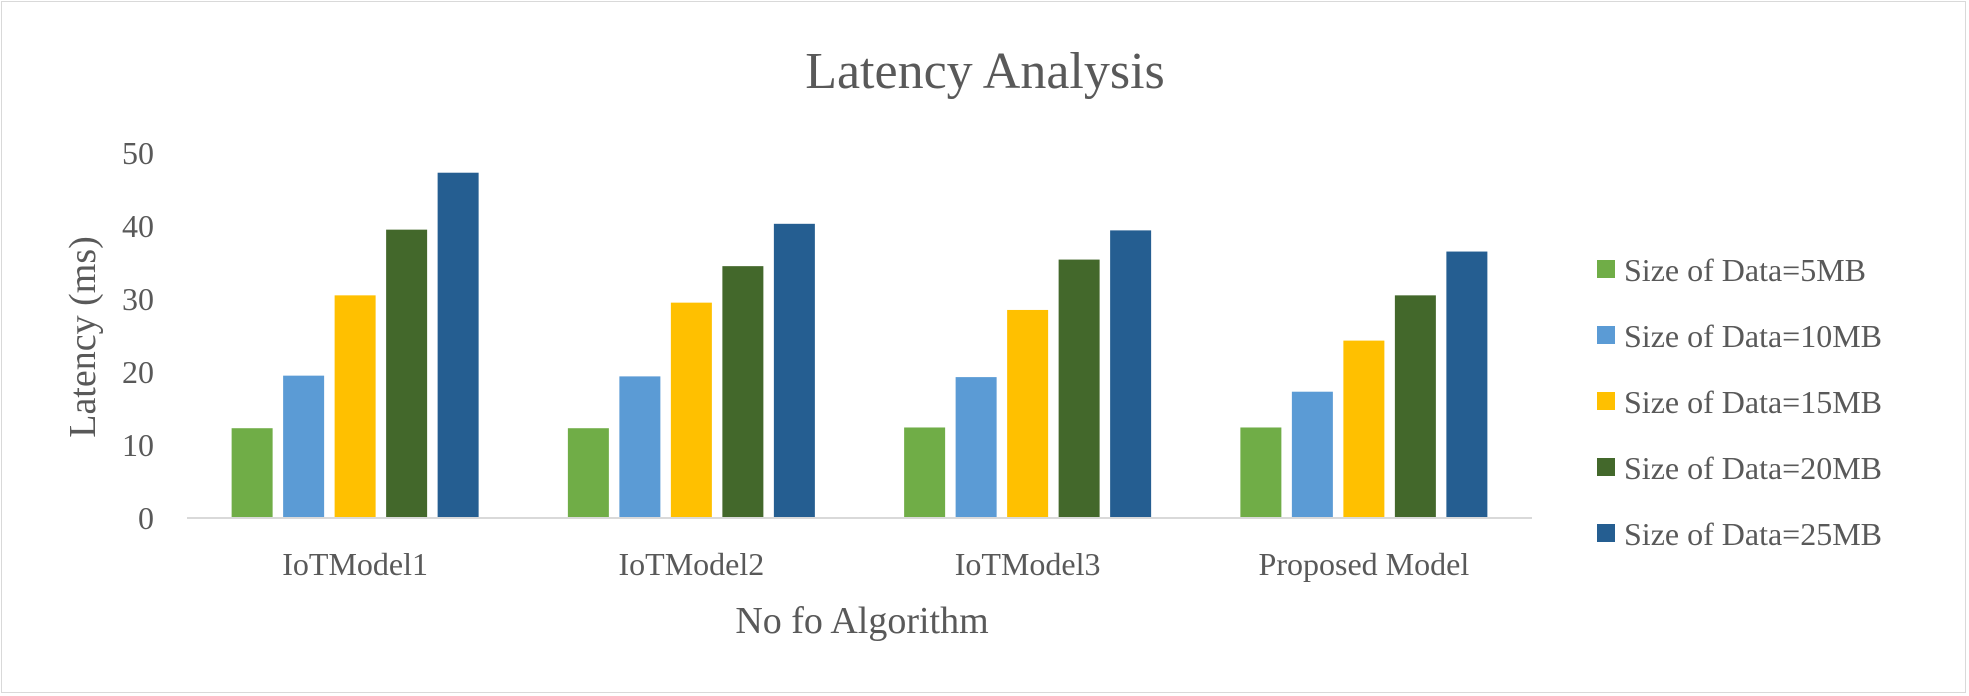 The width and height of the screenshot is (1969, 696). What do you see at coordinates (861, 621) in the screenshot?
I see `x-axis-title: No fo Algorithm` at bounding box center [861, 621].